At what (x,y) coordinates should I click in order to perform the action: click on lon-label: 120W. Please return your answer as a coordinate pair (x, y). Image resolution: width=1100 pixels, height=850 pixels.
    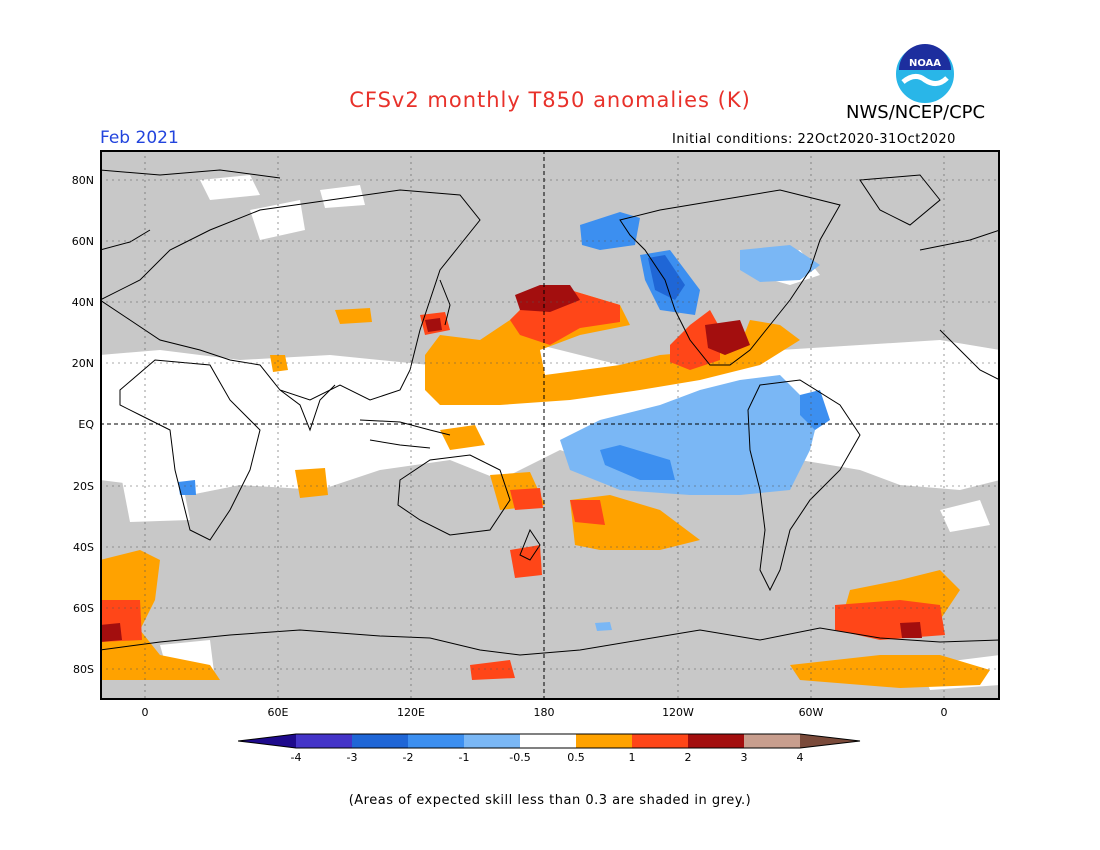
    Looking at the image, I should click on (678, 712).